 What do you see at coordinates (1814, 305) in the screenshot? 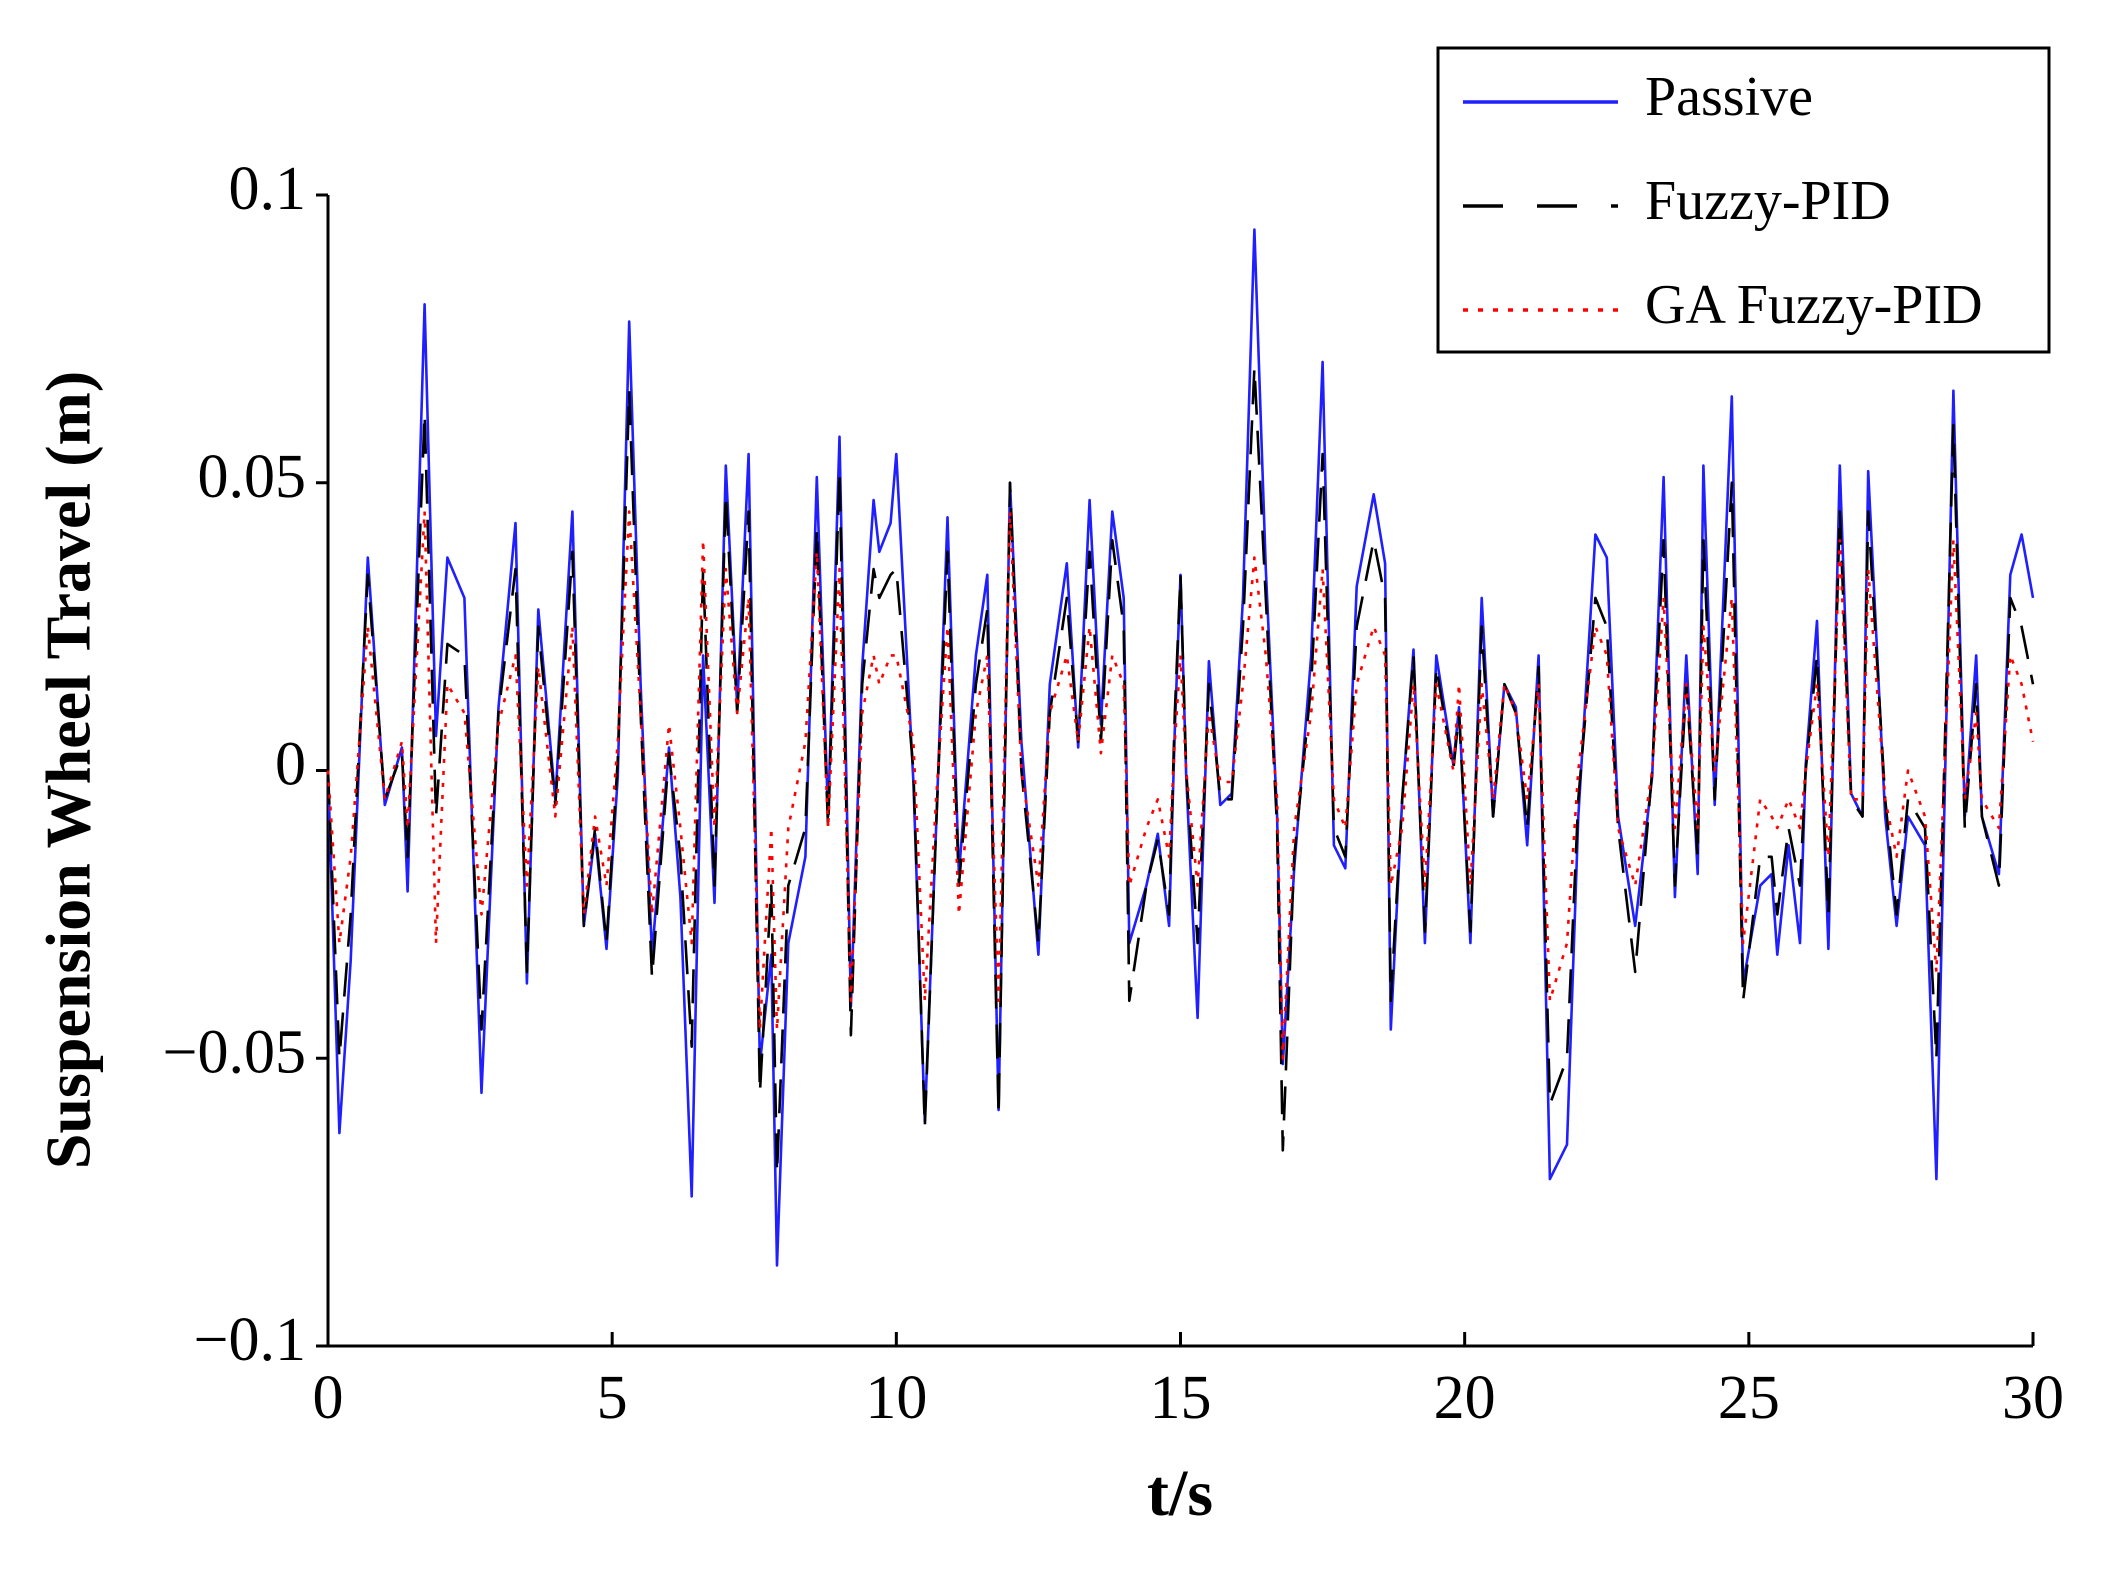
I see `legend-label: GA Fuzzy-PID` at bounding box center [1814, 305].